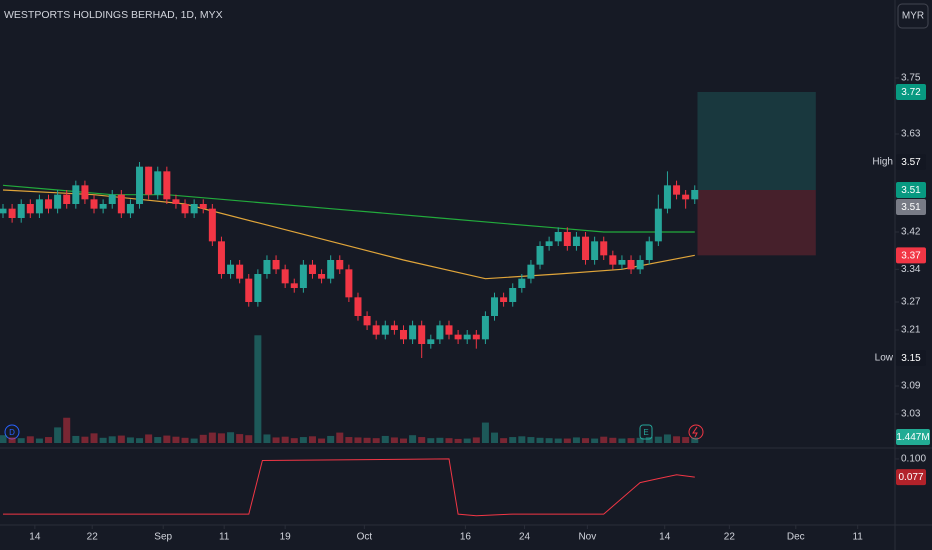 The height and width of the screenshot is (550, 932). I want to click on x-tick-label: 11, so click(224, 537).